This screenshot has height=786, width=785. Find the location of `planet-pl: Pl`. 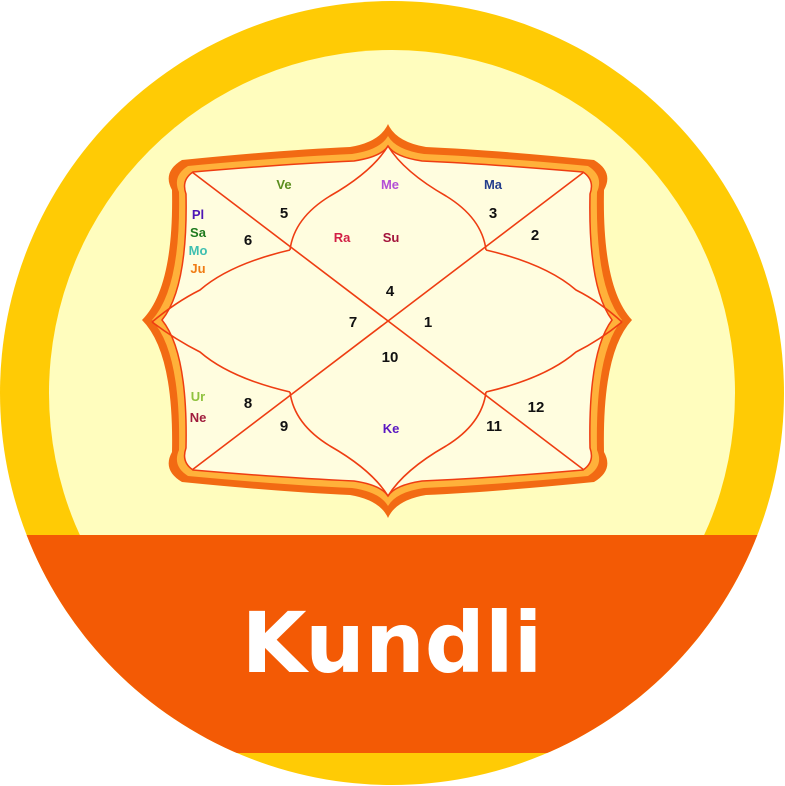

planet-pl: Pl is located at coordinates (198, 214).